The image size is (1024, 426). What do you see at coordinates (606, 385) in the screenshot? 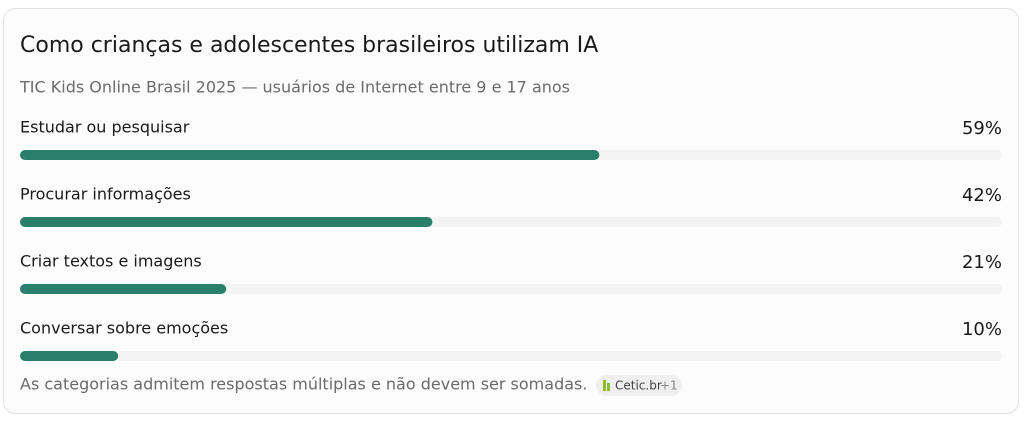
I see `source-icon` at bounding box center [606, 385].